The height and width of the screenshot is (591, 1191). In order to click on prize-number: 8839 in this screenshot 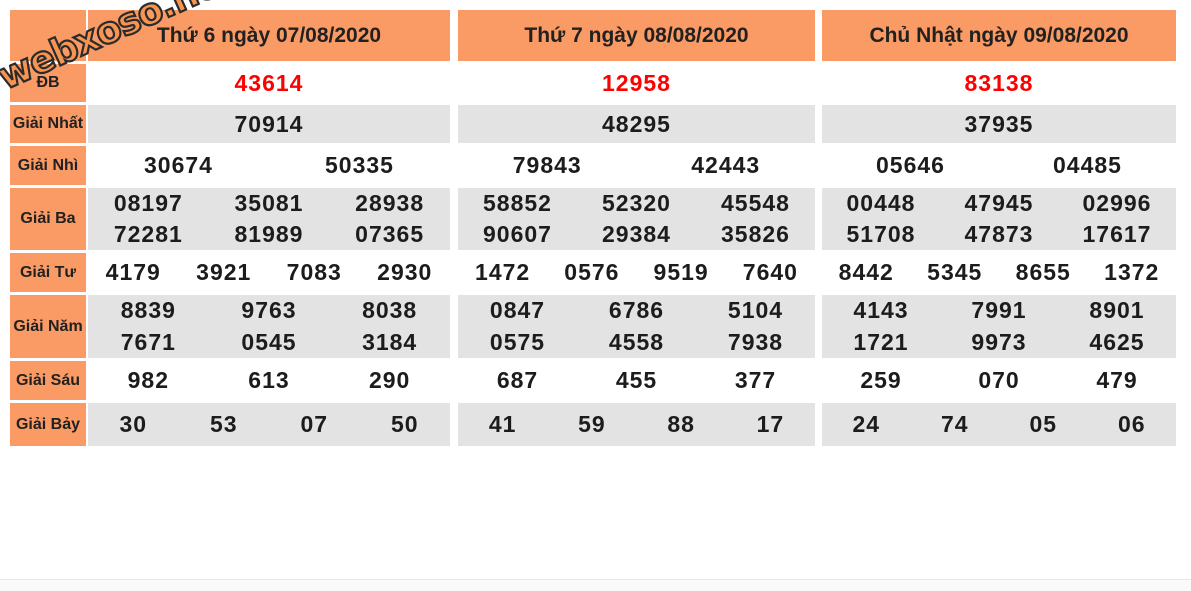, I will do `click(148, 310)`.